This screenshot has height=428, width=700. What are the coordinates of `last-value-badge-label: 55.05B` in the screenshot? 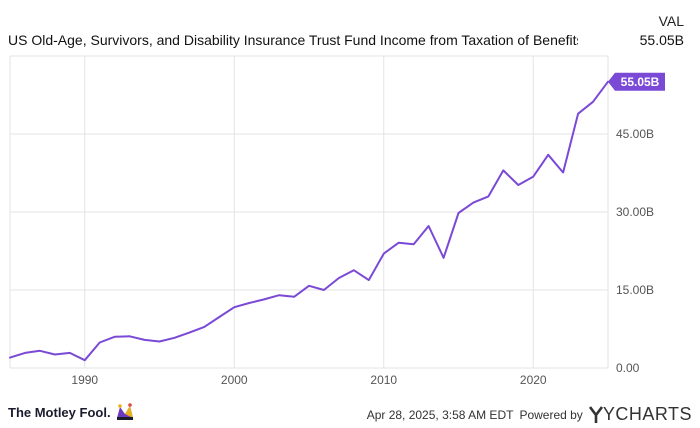 It's located at (640, 82).